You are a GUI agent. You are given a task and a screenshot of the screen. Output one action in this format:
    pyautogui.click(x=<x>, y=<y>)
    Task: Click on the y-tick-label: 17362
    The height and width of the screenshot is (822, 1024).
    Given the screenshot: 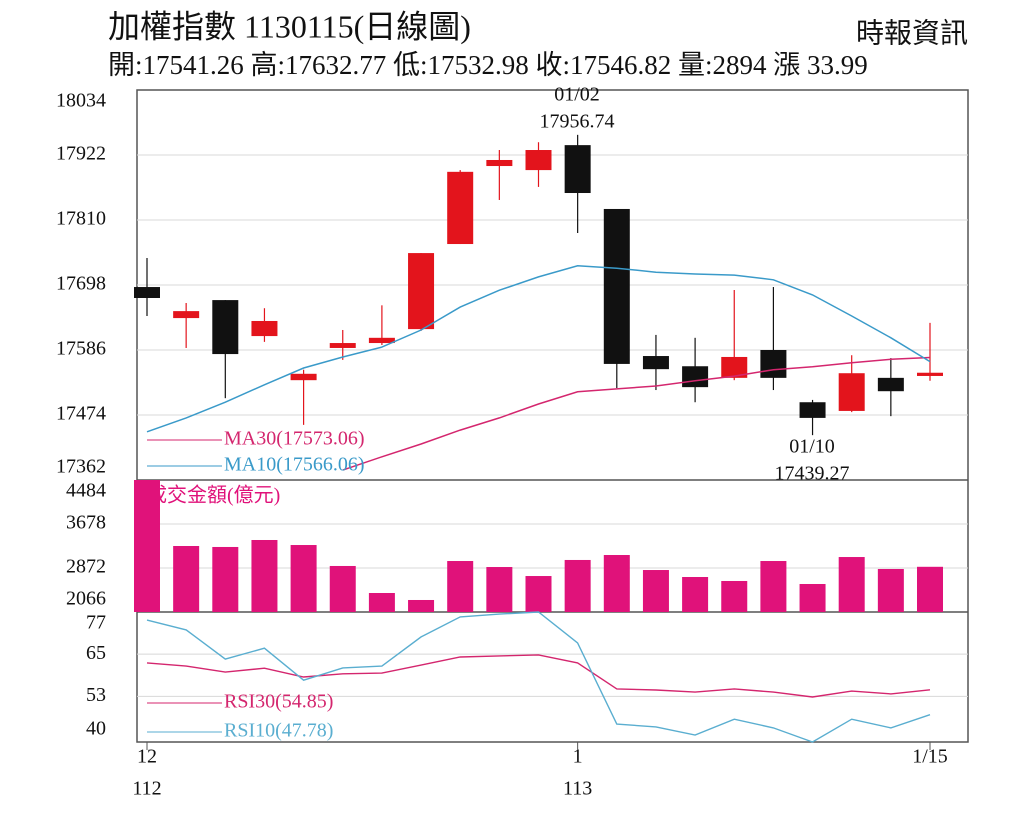 What is the action you would take?
    pyautogui.click(x=81, y=467)
    